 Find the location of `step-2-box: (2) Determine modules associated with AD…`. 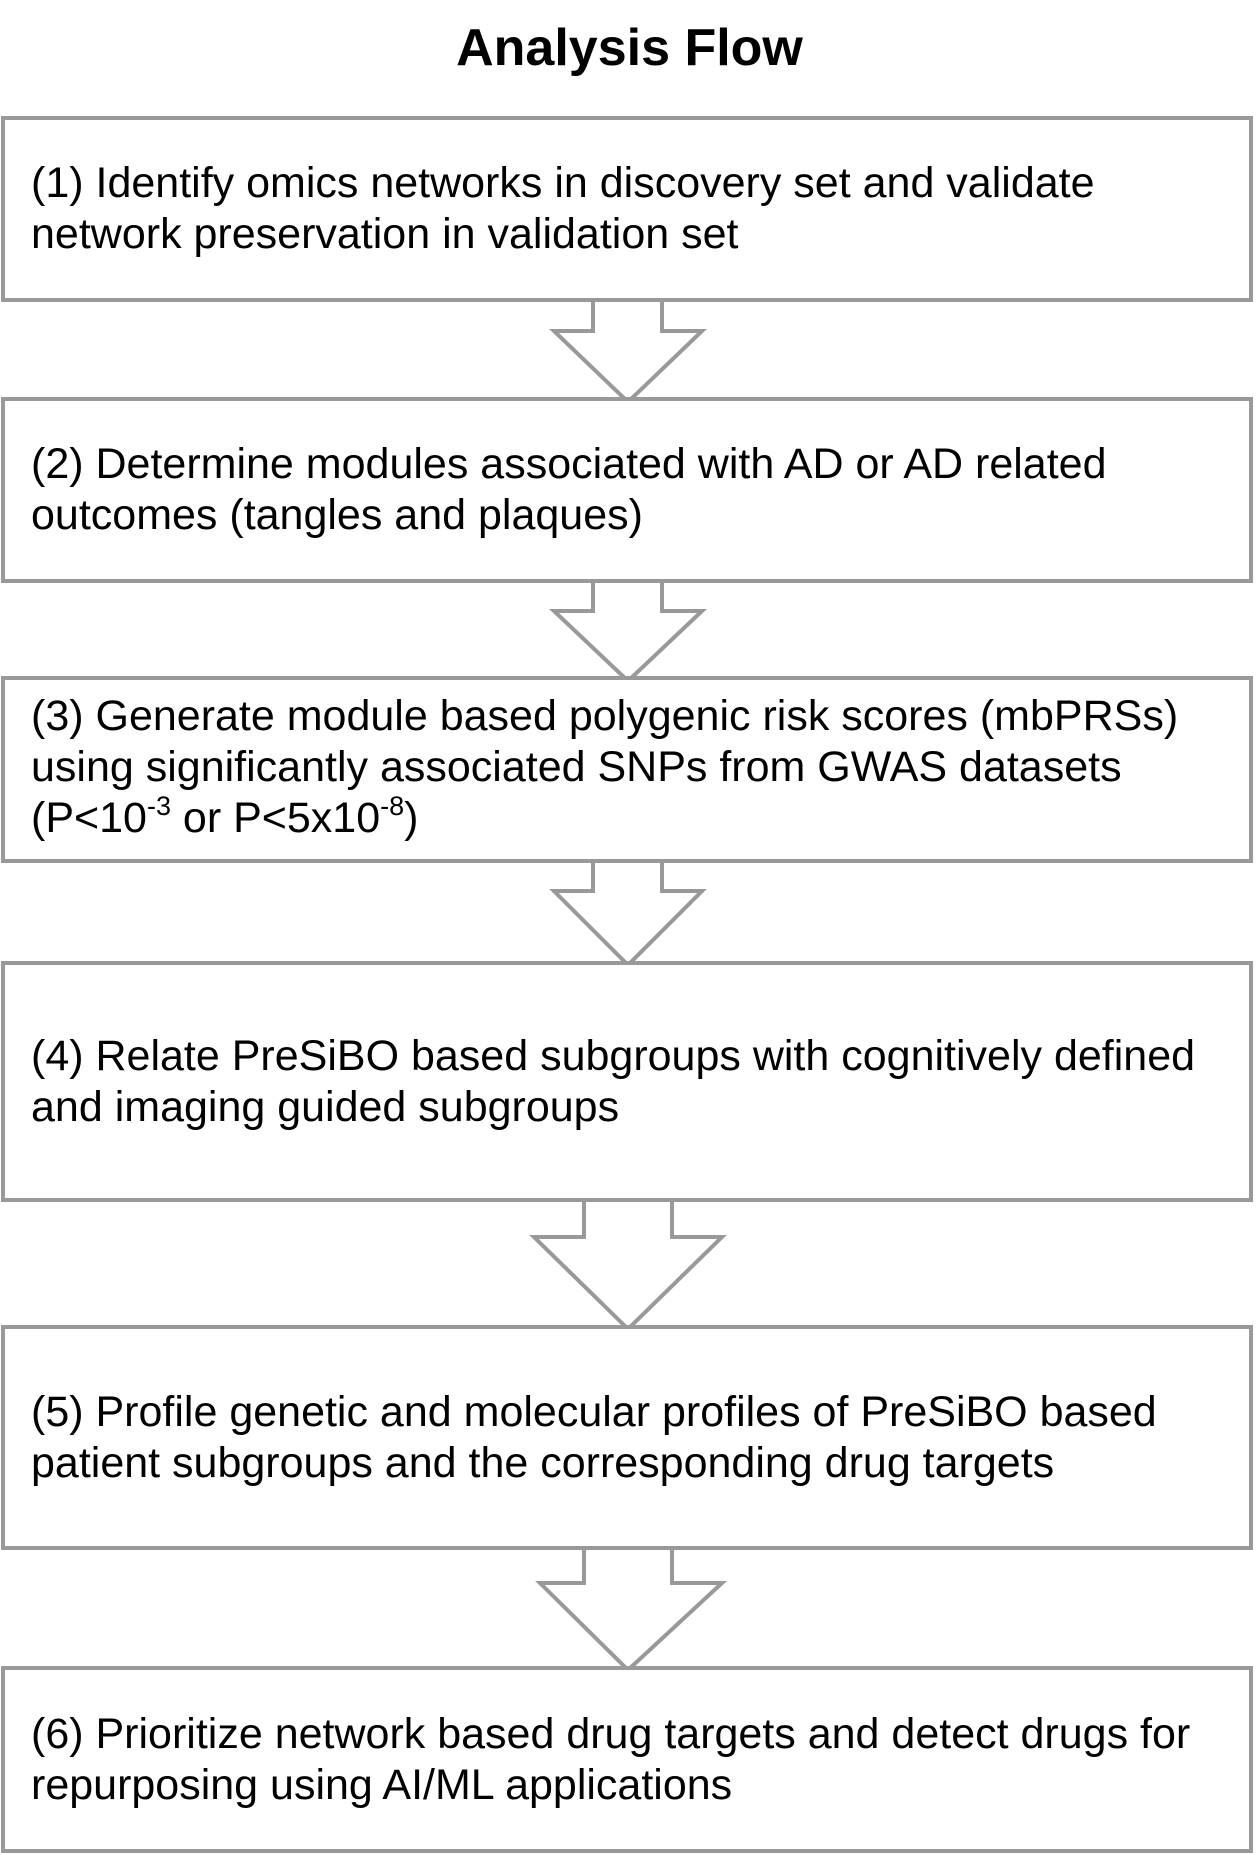

step-2-box: (2) Determine modules associated with AD… is located at coordinates (627, 490).